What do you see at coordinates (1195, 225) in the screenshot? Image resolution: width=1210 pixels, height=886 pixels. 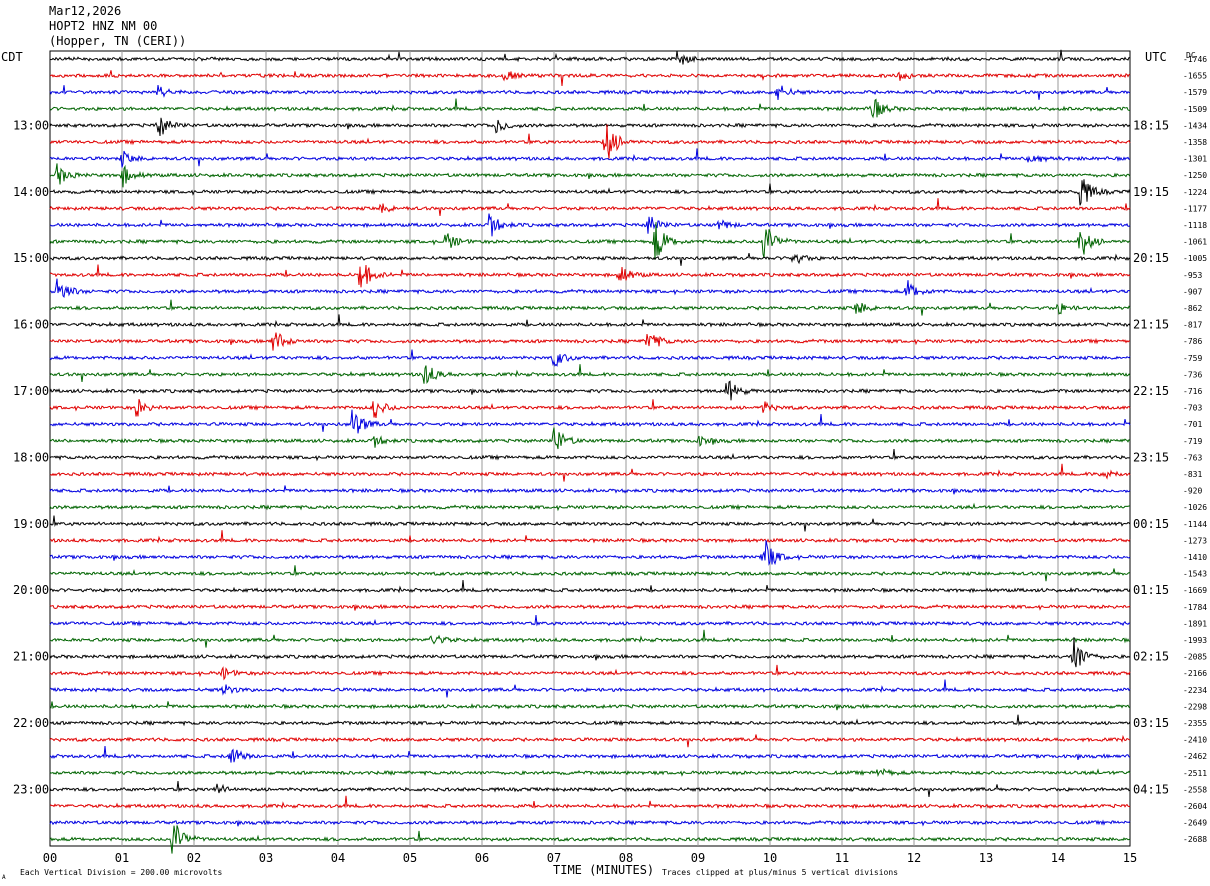 I see `dc-offset-label: -1118` at bounding box center [1195, 225].